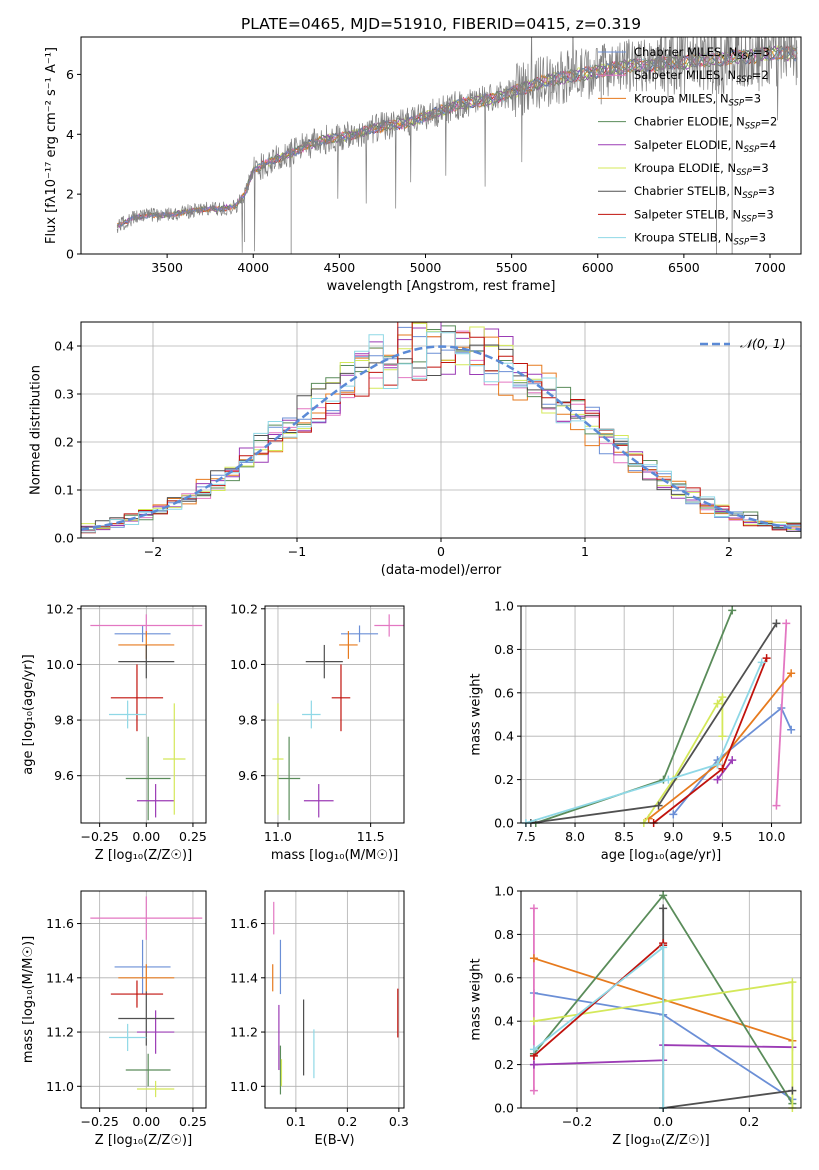 This screenshot has width=819, height=1170. Describe the element at coordinates (64, 720) in the screenshot. I see `y-tick-label: 9.8` at that location.